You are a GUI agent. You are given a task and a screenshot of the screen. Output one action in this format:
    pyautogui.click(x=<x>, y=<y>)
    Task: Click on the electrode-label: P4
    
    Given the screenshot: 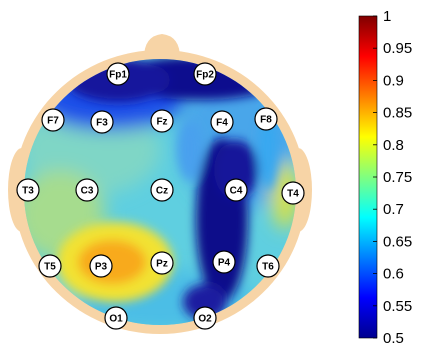 What is the action you would take?
    pyautogui.click(x=224, y=263)
    